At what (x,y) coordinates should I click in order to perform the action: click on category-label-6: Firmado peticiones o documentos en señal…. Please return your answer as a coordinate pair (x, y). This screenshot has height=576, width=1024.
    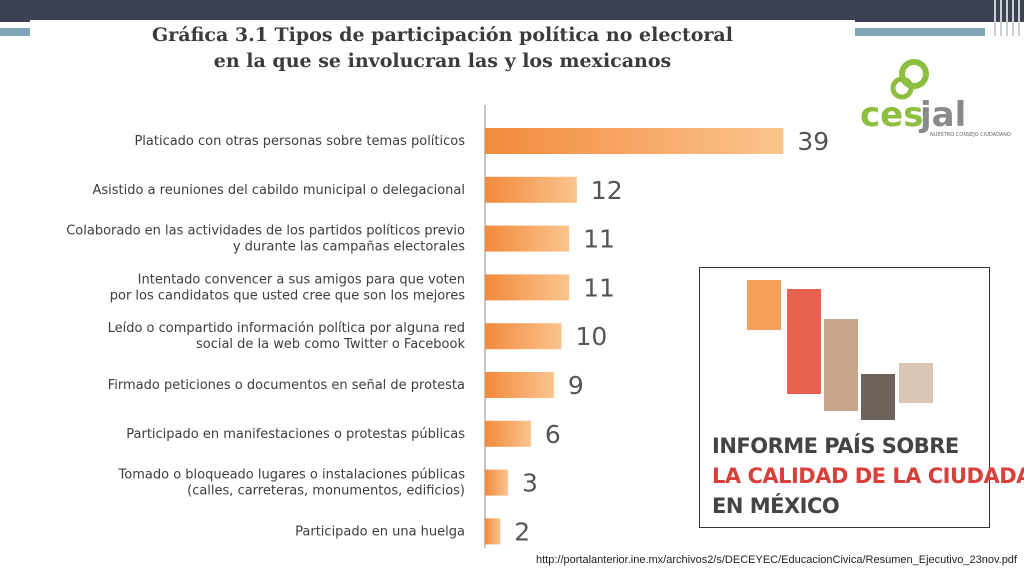
    Looking at the image, I should click on (286, 385).